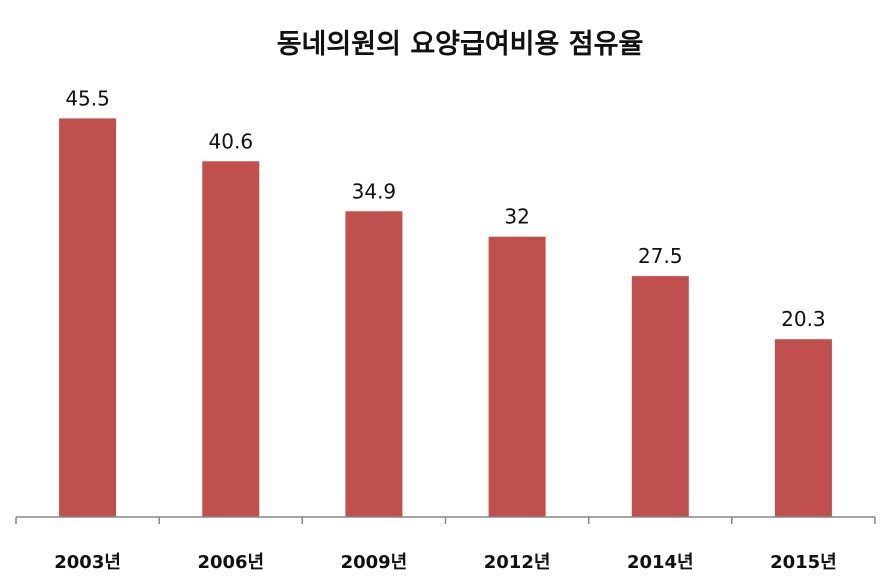  I want to click on data-label-4: 27.5, so click(660, 256).